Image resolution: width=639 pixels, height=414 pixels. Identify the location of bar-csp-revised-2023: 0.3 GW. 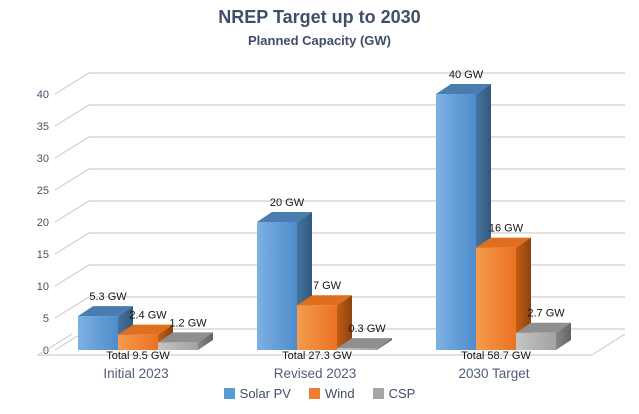
(364, 336).